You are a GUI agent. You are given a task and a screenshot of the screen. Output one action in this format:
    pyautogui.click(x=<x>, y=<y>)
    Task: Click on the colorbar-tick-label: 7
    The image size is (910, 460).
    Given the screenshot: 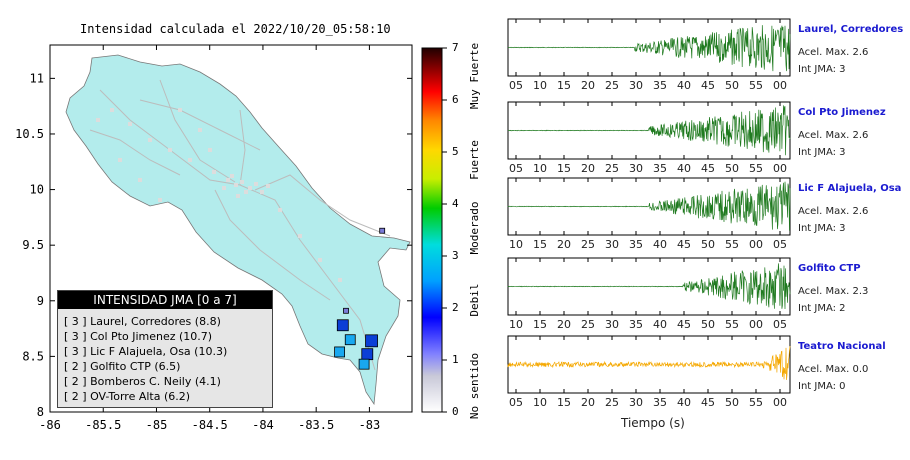 What is the action you would take?
    pyautogui.click(x=455, y=47)
    